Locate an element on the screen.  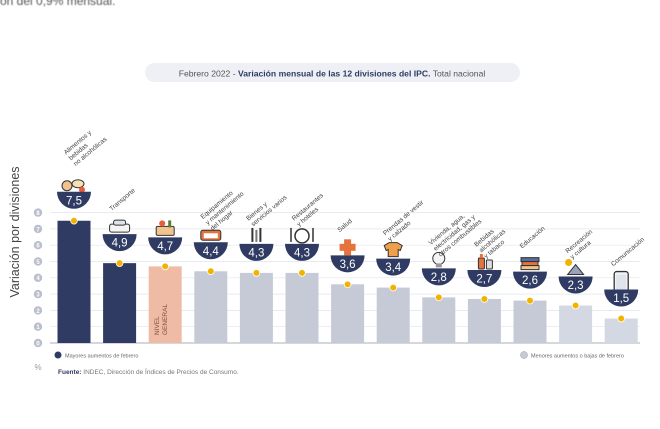
bar-group: 4,9 Transporte is located at coordinates (119, 265).